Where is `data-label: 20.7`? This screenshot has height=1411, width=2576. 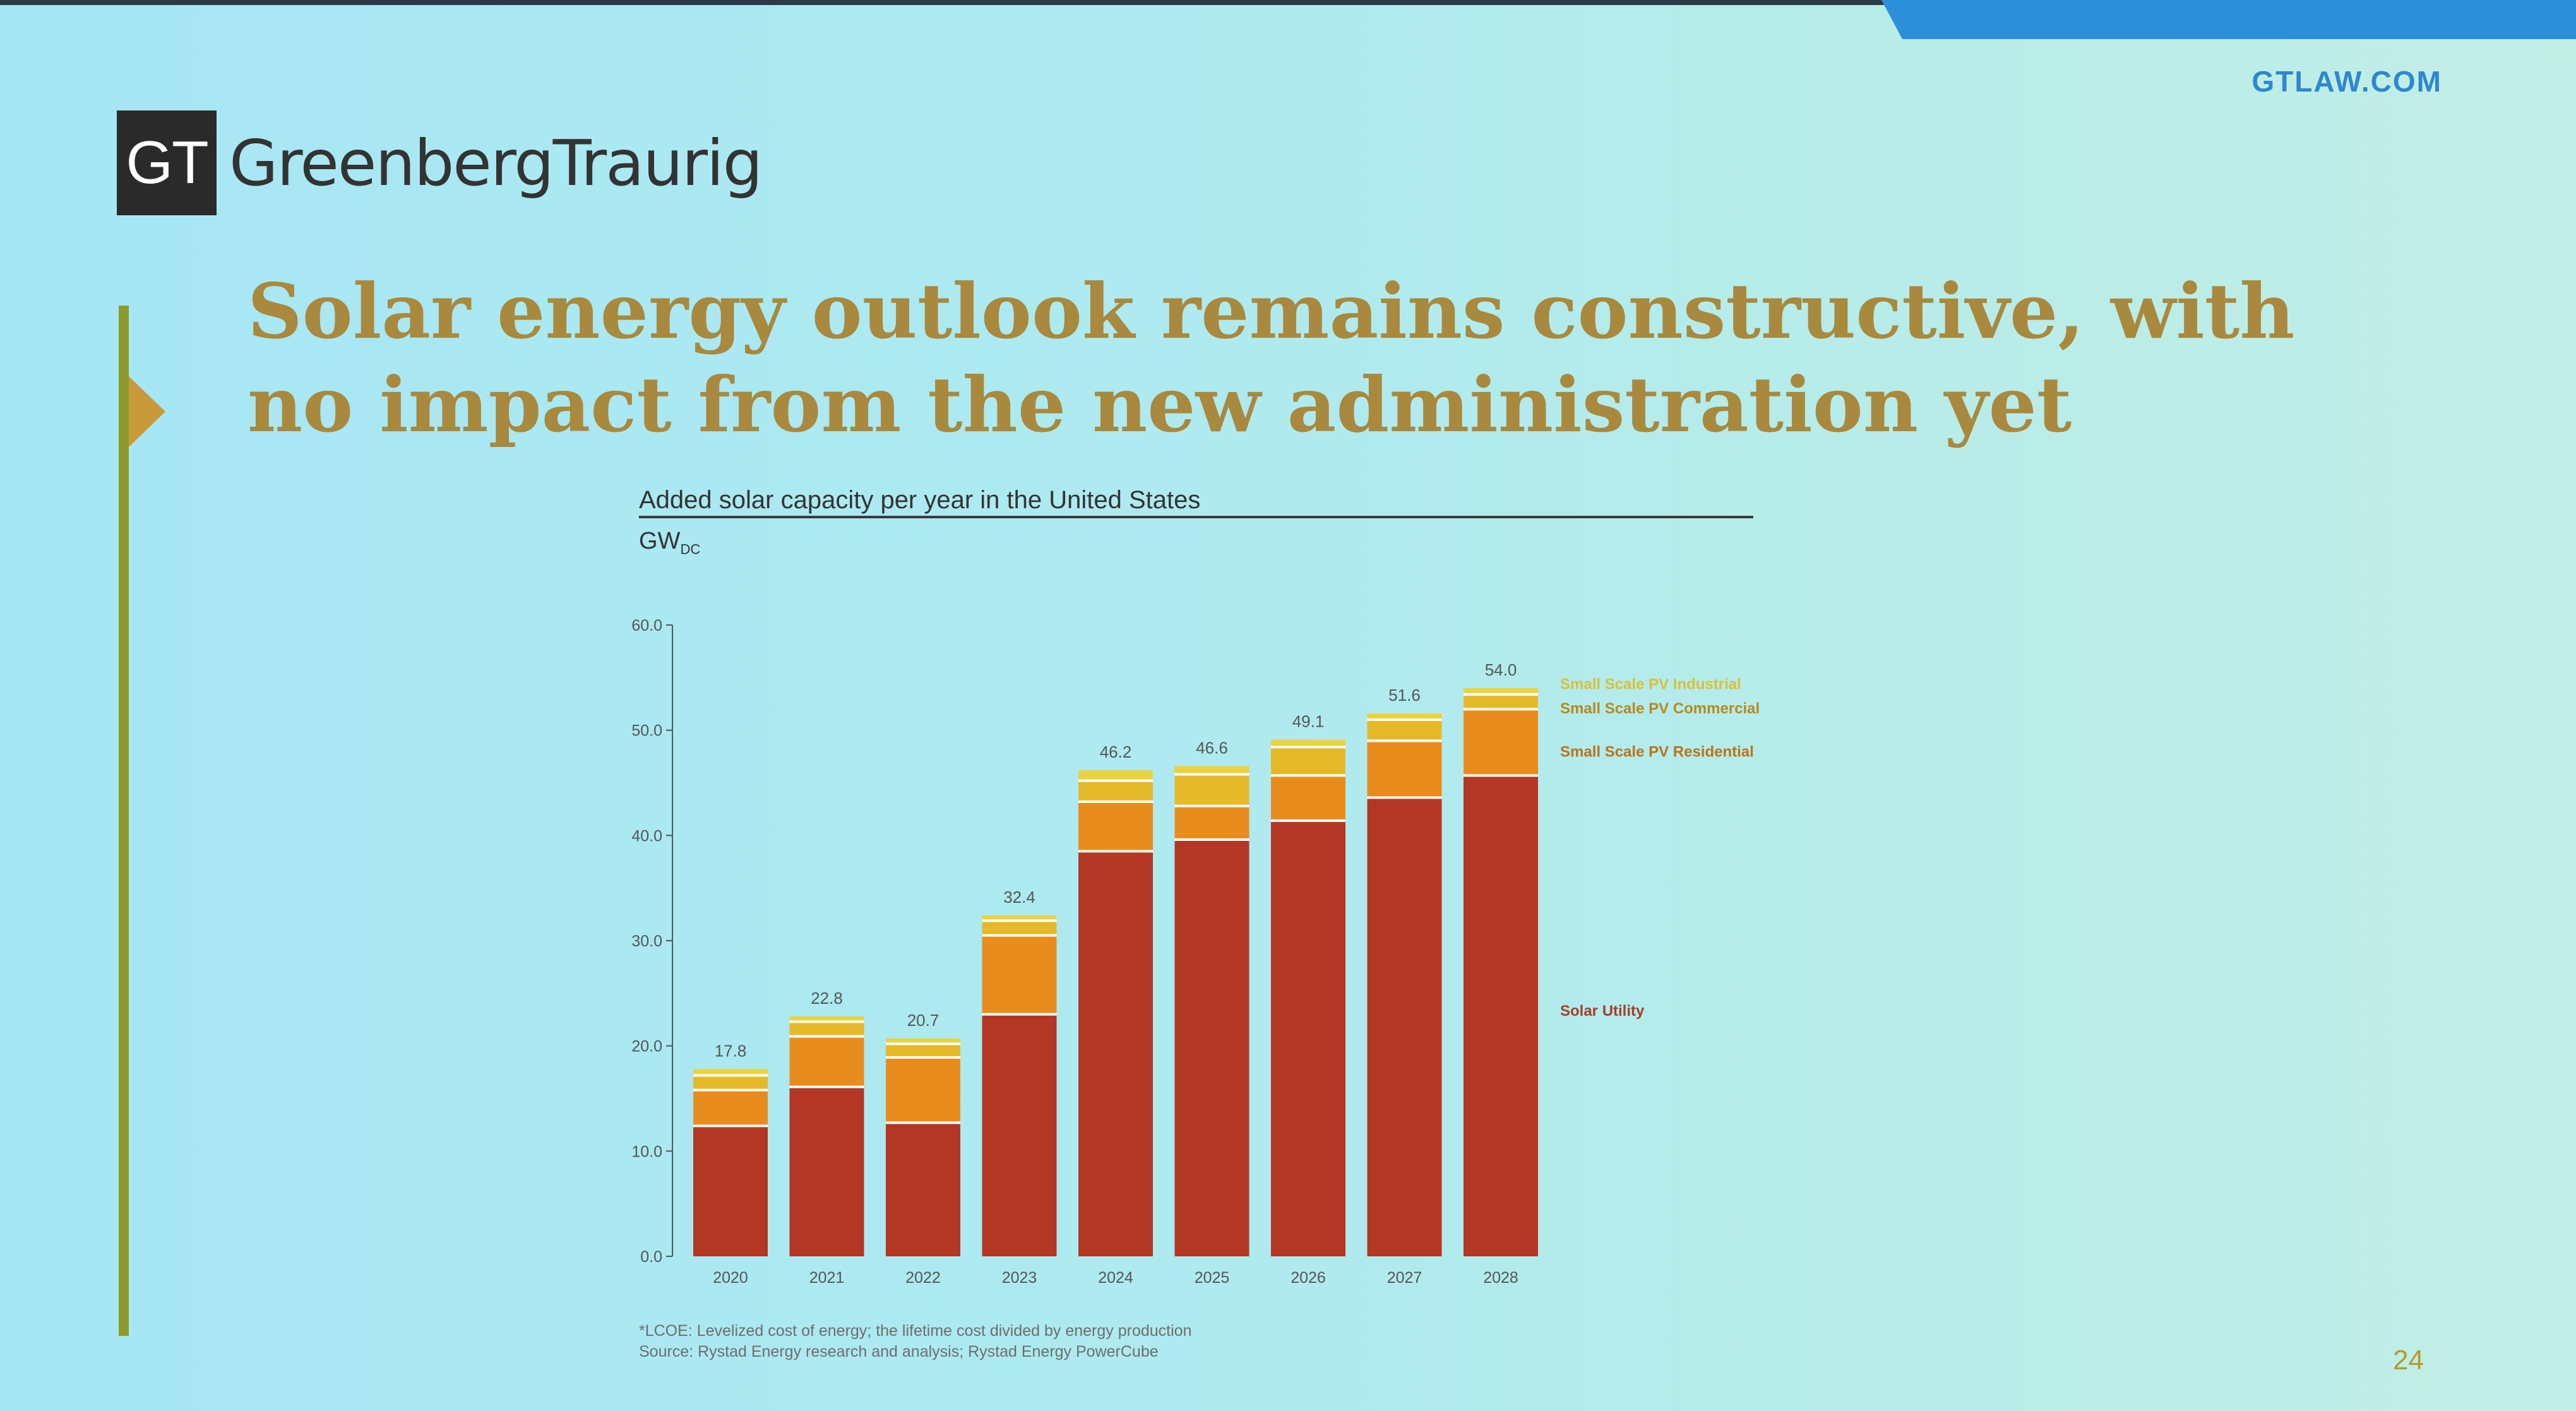 data-label: 20.7 is located at coordinates (923, 1020).